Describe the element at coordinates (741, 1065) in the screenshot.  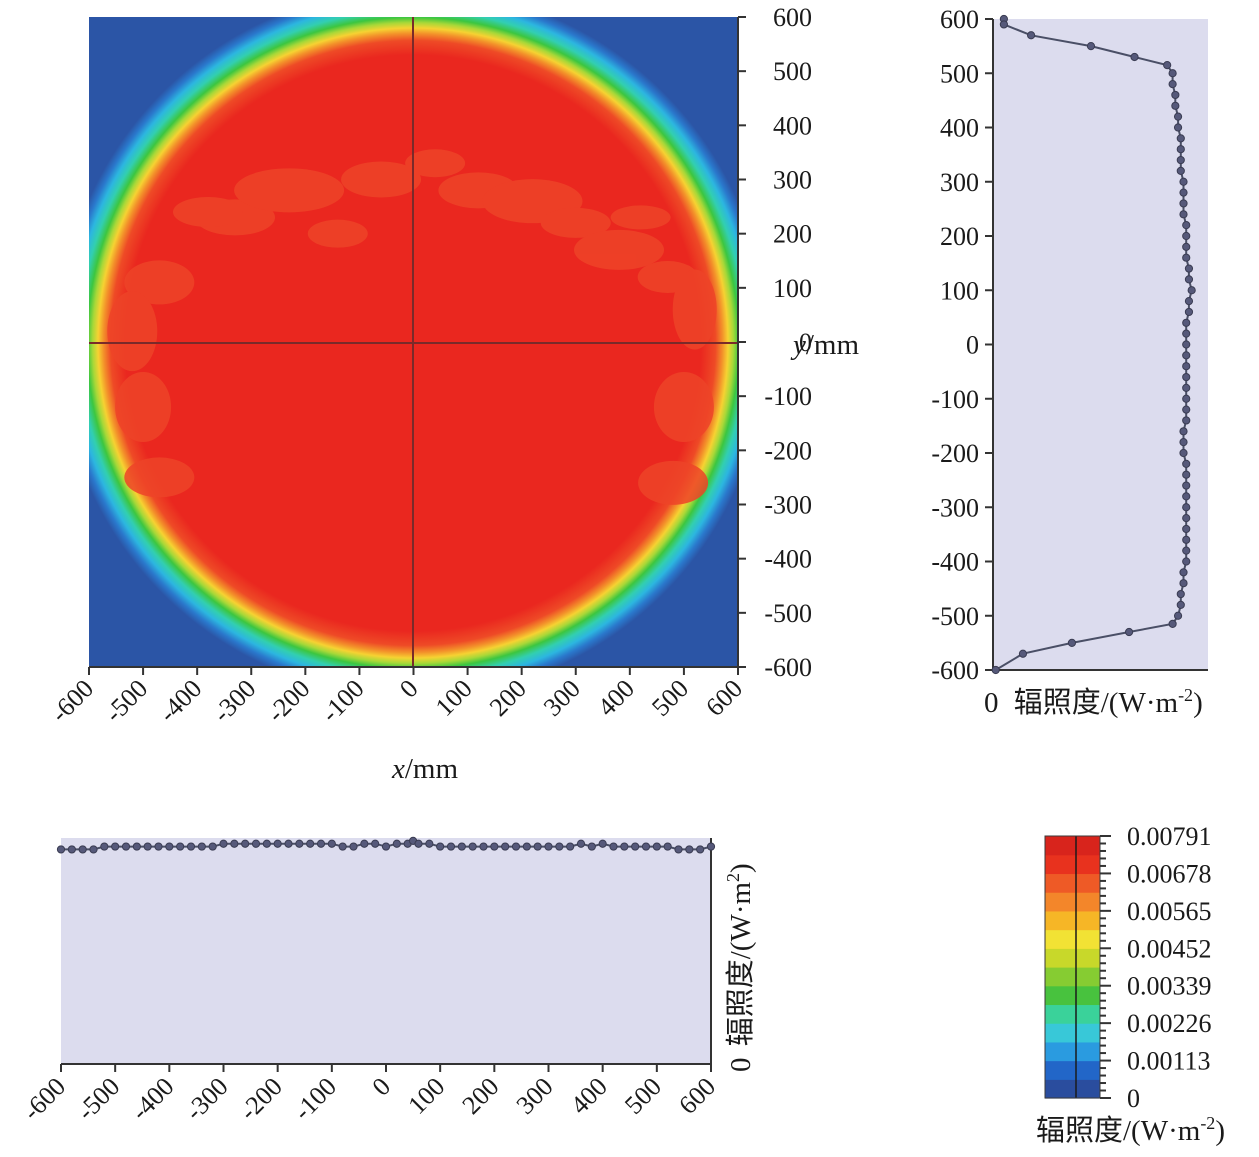
I see `horizontal-profile-zero-label: 0` at that location.